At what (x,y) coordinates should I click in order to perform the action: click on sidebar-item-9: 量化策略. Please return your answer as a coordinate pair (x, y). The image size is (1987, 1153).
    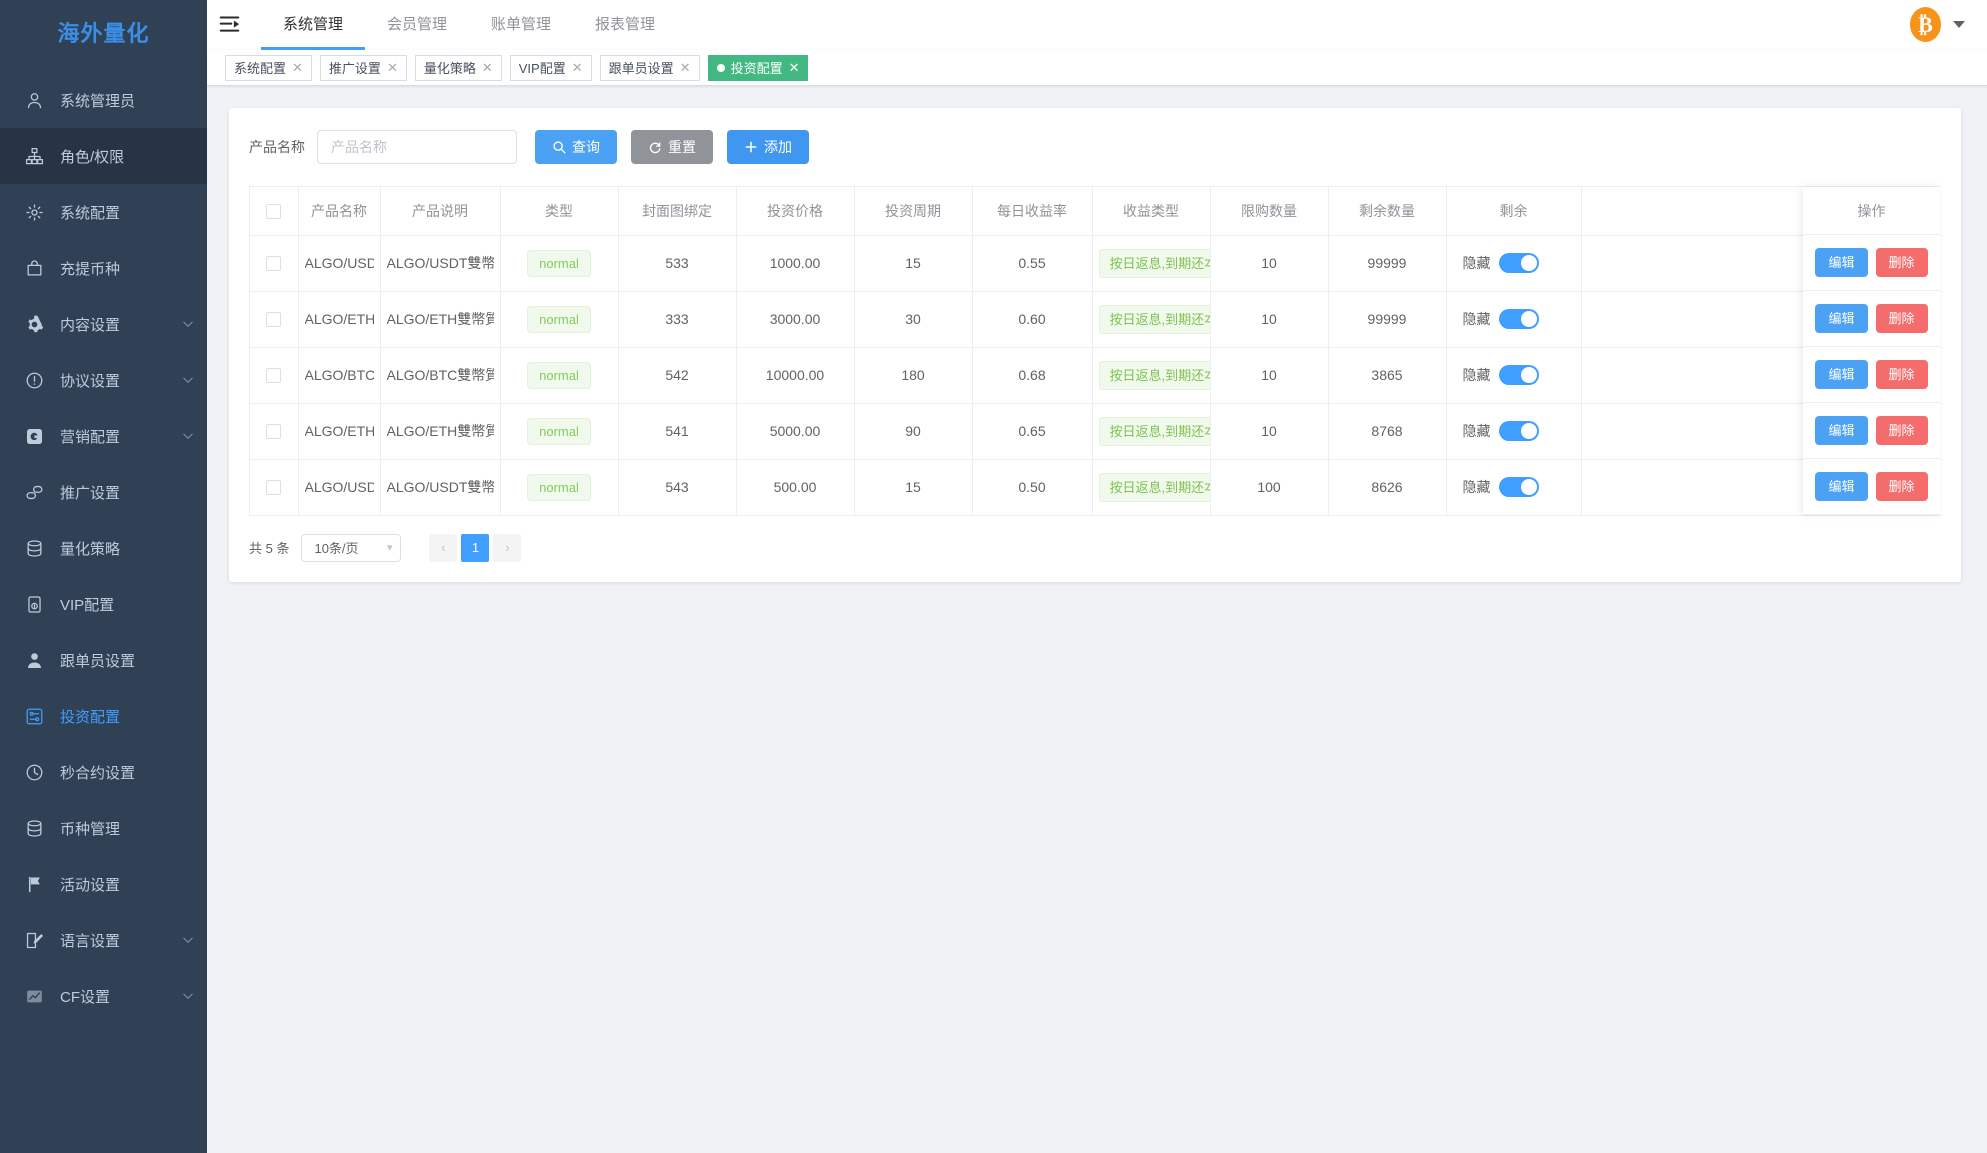
    Looking at the image, I should click on (103, 548).